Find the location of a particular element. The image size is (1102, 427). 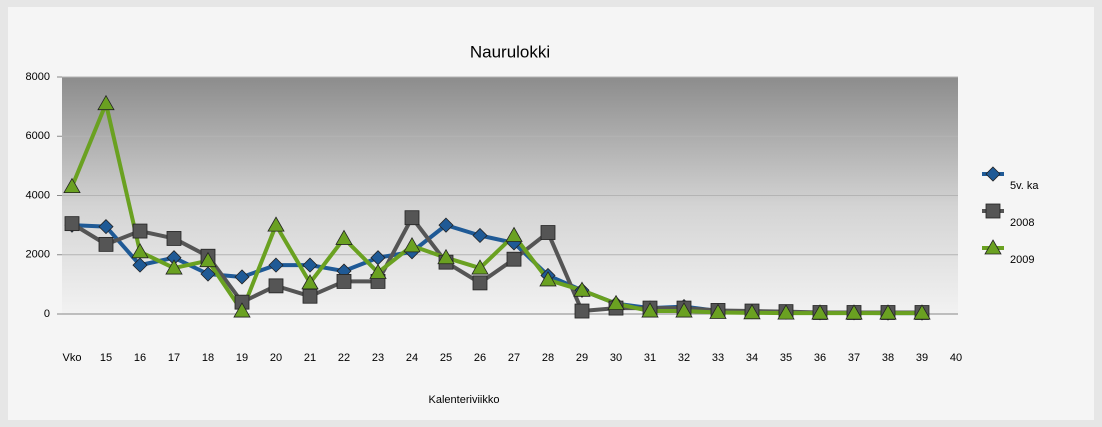

y-tick-label: 6000 is located at coordinates (38, 136).